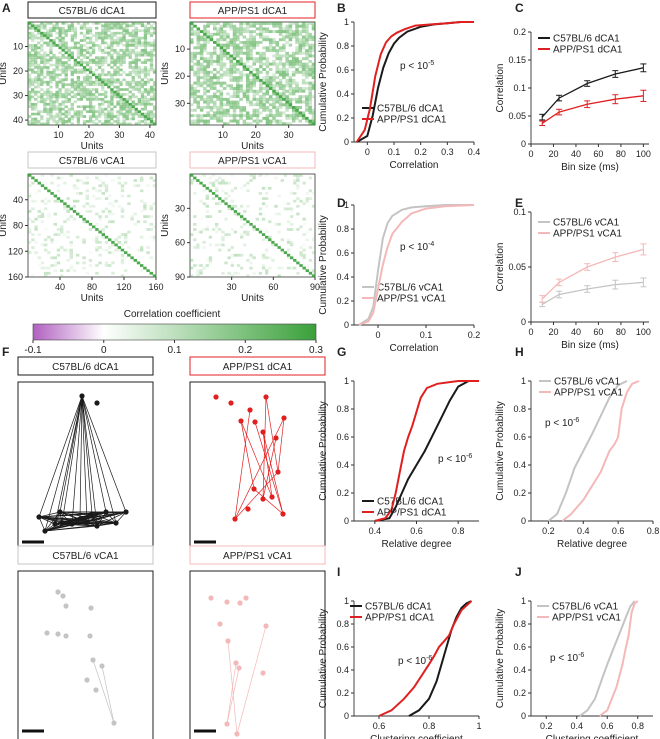 This screenshot has width=660, height=739. I want to click on network-title: APP/PS1 vCA1, so click(257, 556).